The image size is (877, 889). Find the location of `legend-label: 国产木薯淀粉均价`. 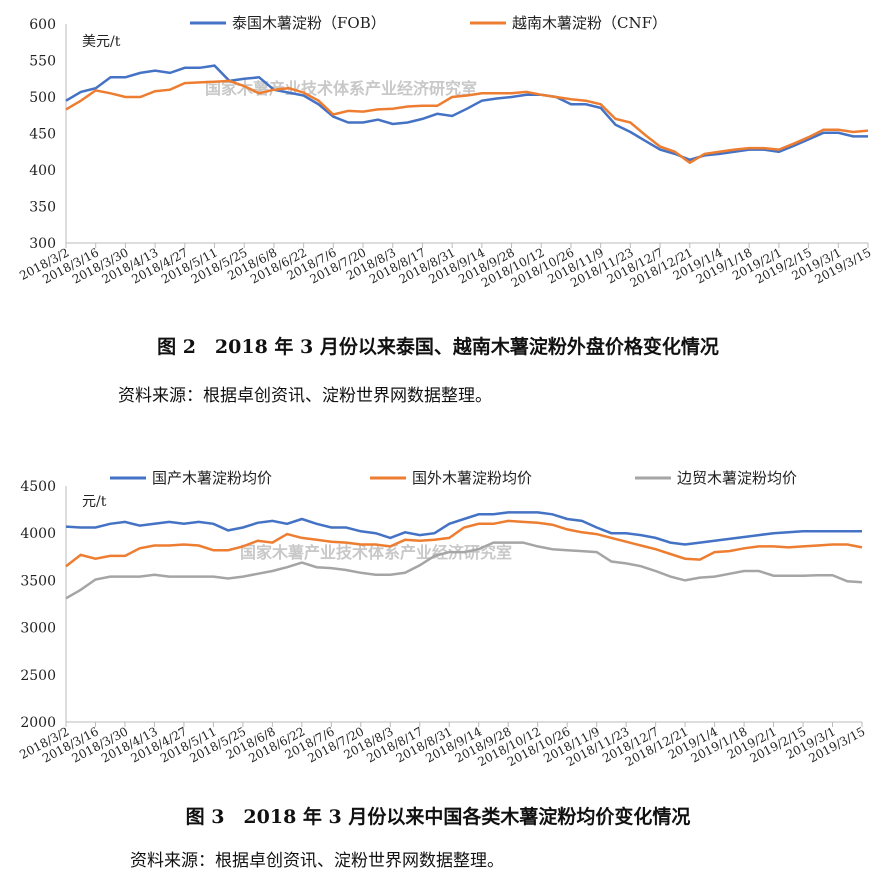

legend-label: 国产木薯淀粉均价 is located at coordinates (212, 478).